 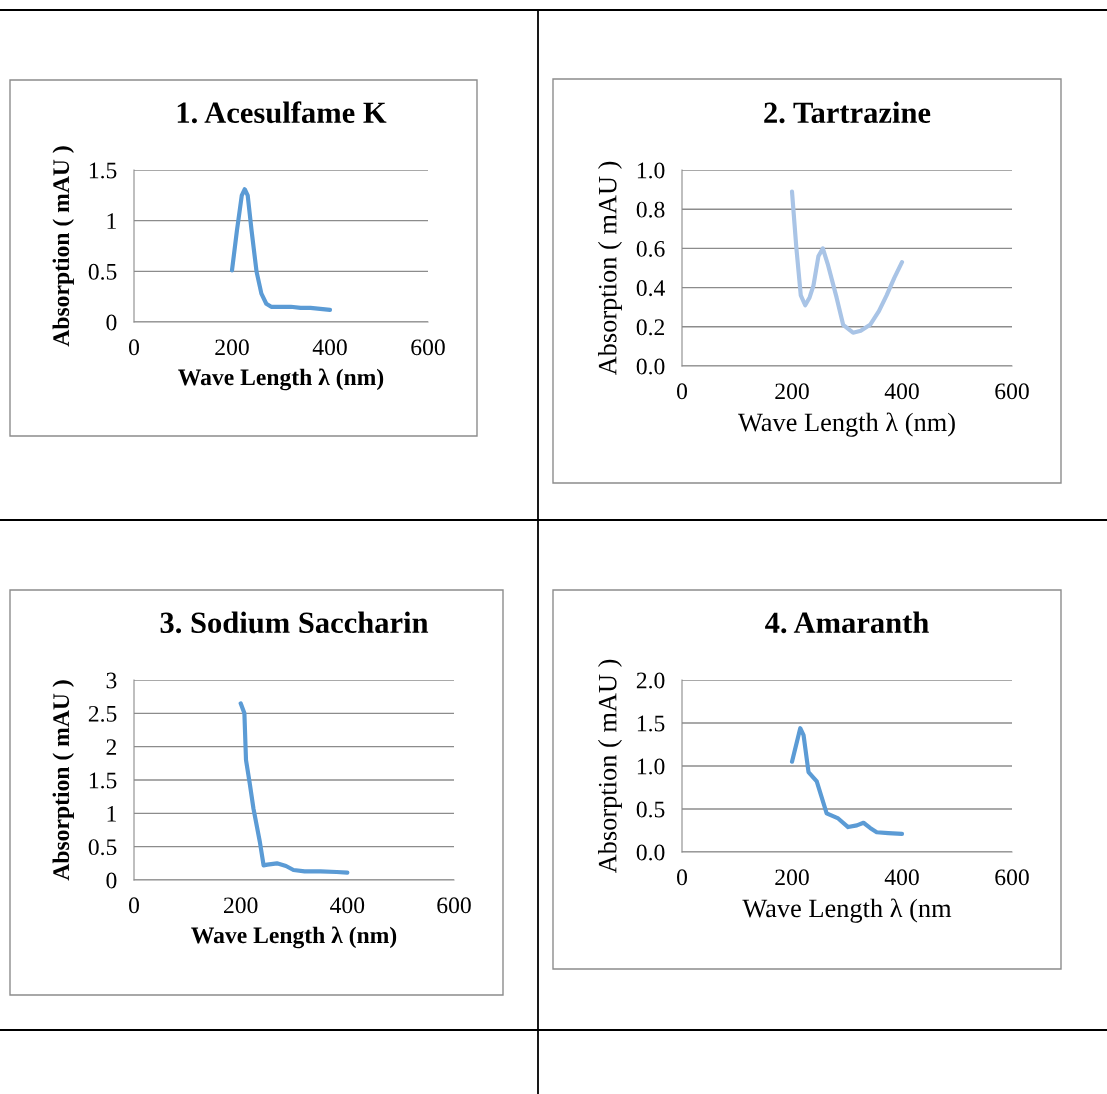 I want to click on y-tick-label: 0.6, so click(x=650, y=248).